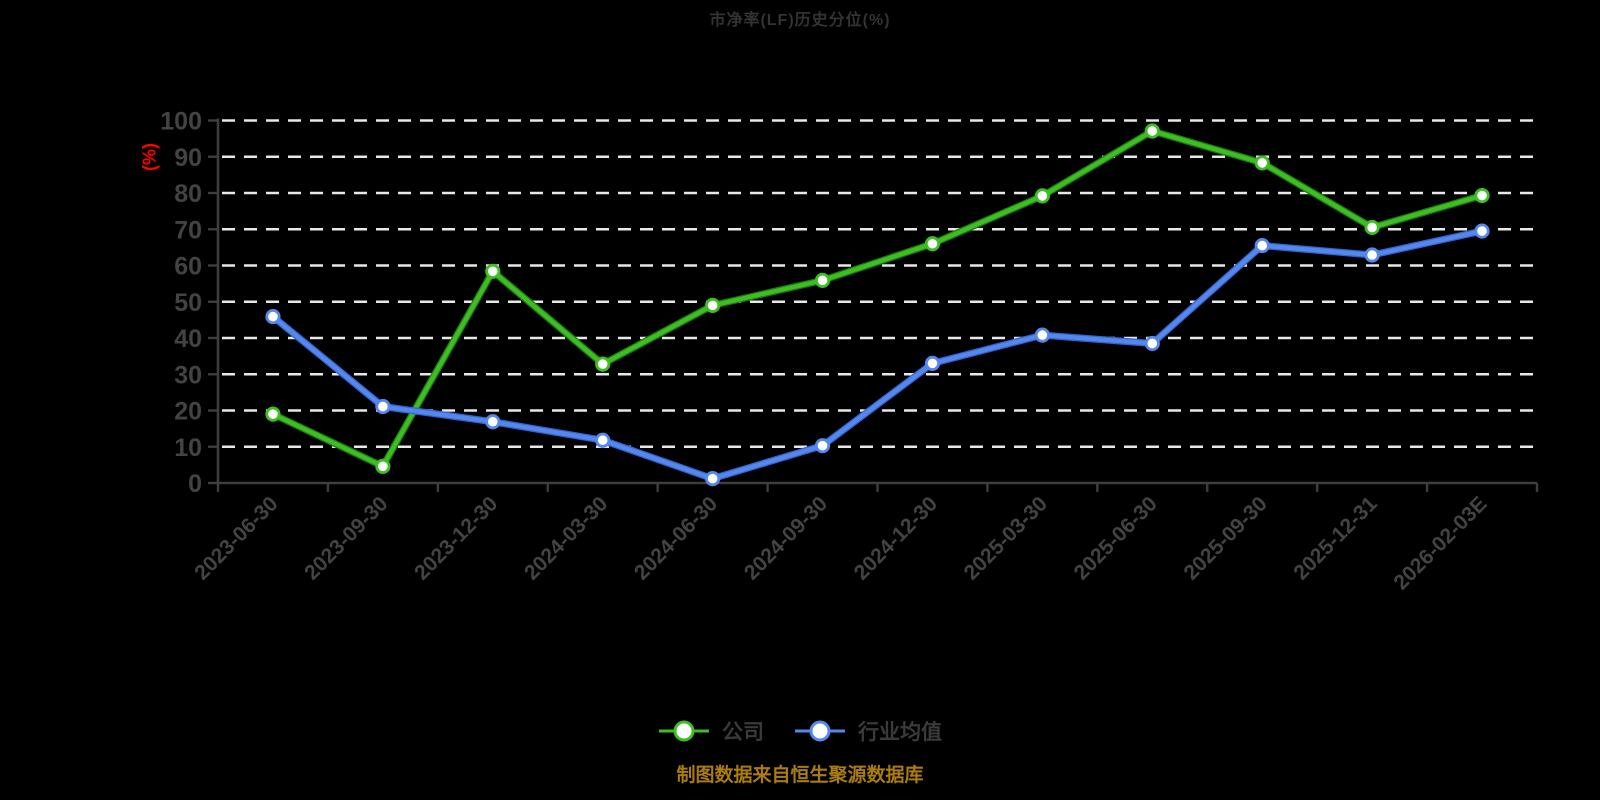  I want to click on y-tick-label: 90, so click(188, 158).